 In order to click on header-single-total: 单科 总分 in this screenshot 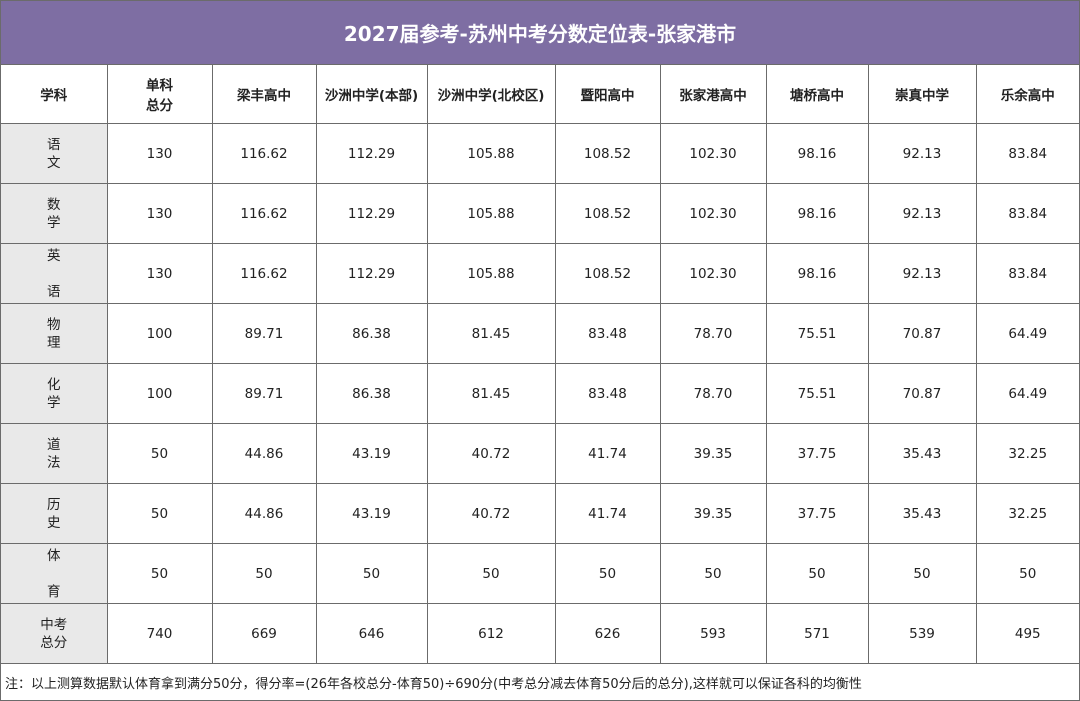, I will do `click(159, 94)`.